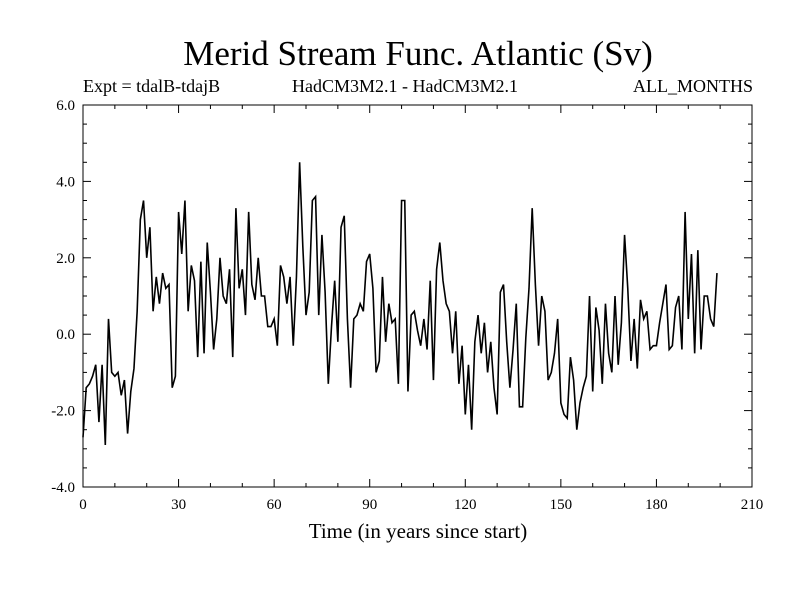 The width and height of the screenshot is (800, 600). What do you see at coordinates (63, 488) in the screenshot?
I see `y-tick-label: -4.0` at bounding box center [63, 488].